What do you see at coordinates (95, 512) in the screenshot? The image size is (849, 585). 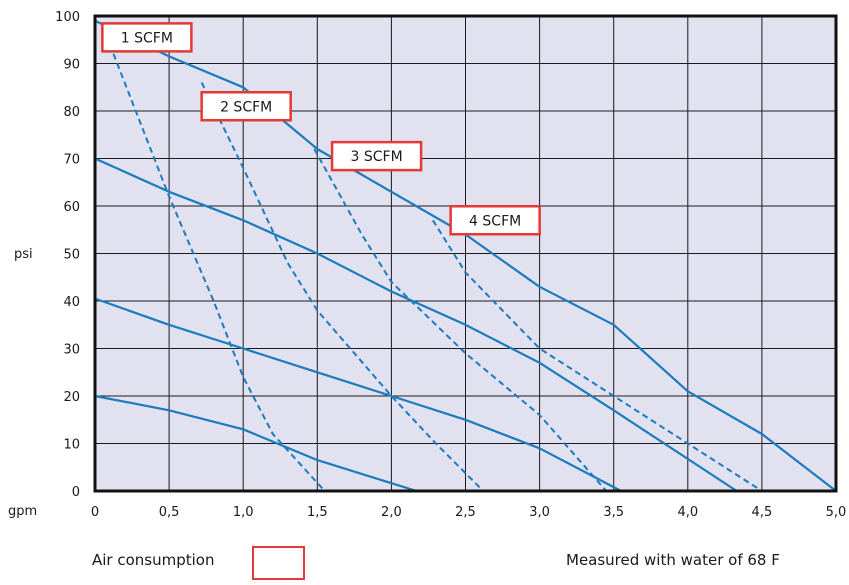 I see `x-tick-label: 0` at bounding box center [95, 512].